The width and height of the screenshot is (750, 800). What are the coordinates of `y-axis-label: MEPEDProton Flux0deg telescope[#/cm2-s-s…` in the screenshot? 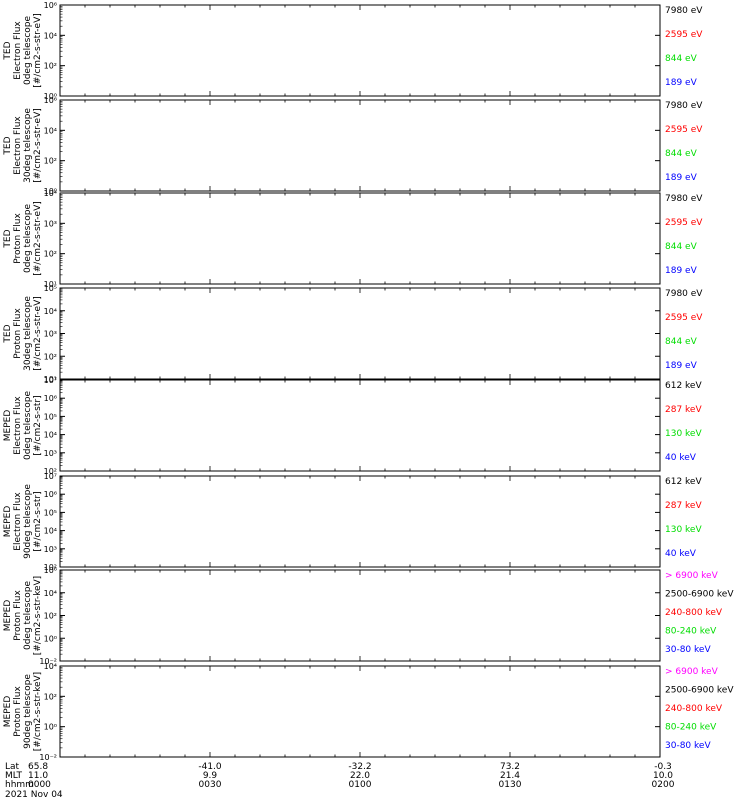 It's located at (23, 615).